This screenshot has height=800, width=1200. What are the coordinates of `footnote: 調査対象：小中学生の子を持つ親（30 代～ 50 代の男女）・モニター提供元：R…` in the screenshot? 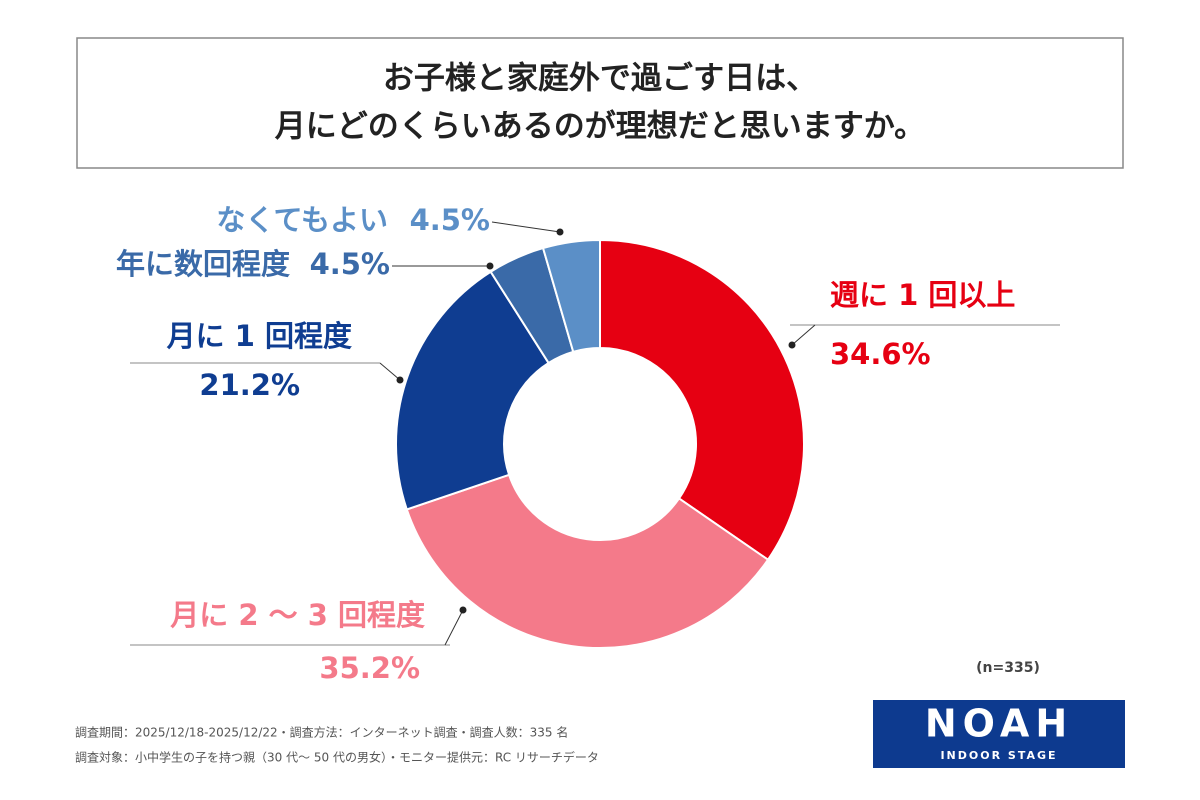 It's located at (337, 757).